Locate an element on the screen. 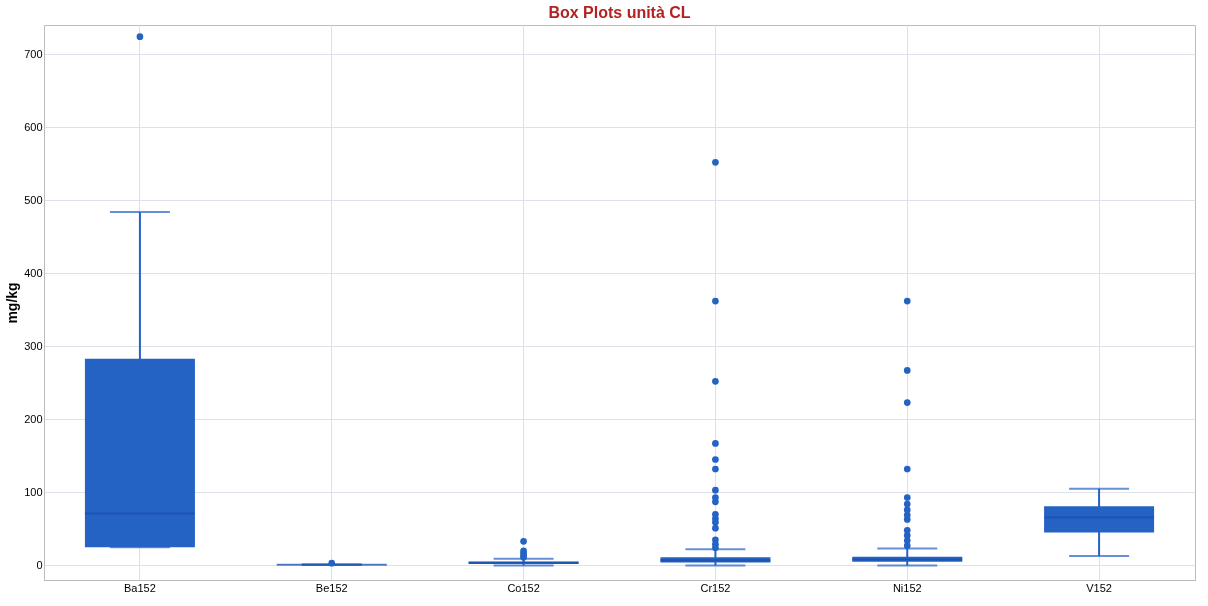 This screenshot has width=1208, height=606. y-tick-label: 100 is located at coordinates (33, 491).